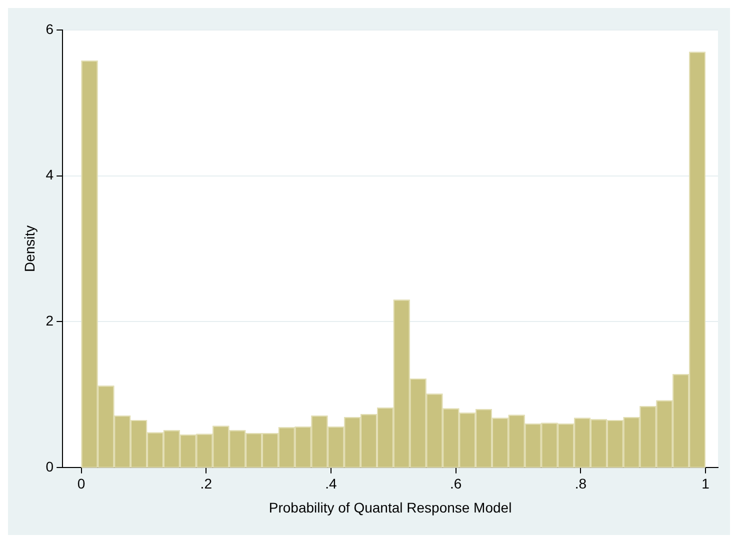 The image size is (738, 543). What do you see at coordinates (50, 174) in the screenshot?
I see `y-tick-label: 4` at bounding box center [50, 174].